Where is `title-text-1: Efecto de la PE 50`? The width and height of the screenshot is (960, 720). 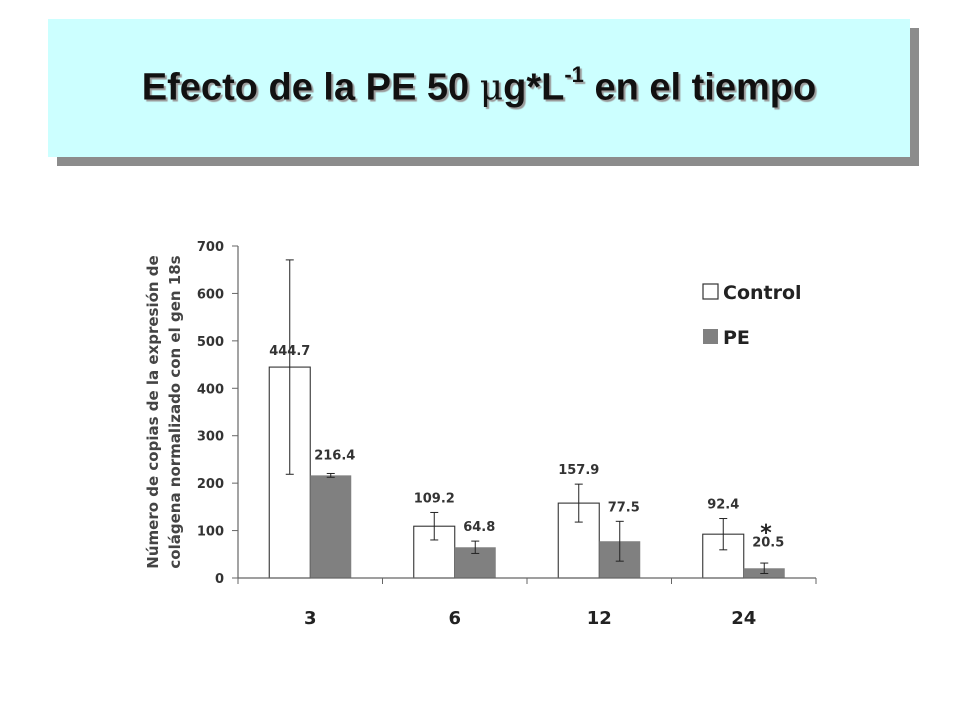
title-text-1: Efecto de la PE 50 is located at coordinates (310, 87).